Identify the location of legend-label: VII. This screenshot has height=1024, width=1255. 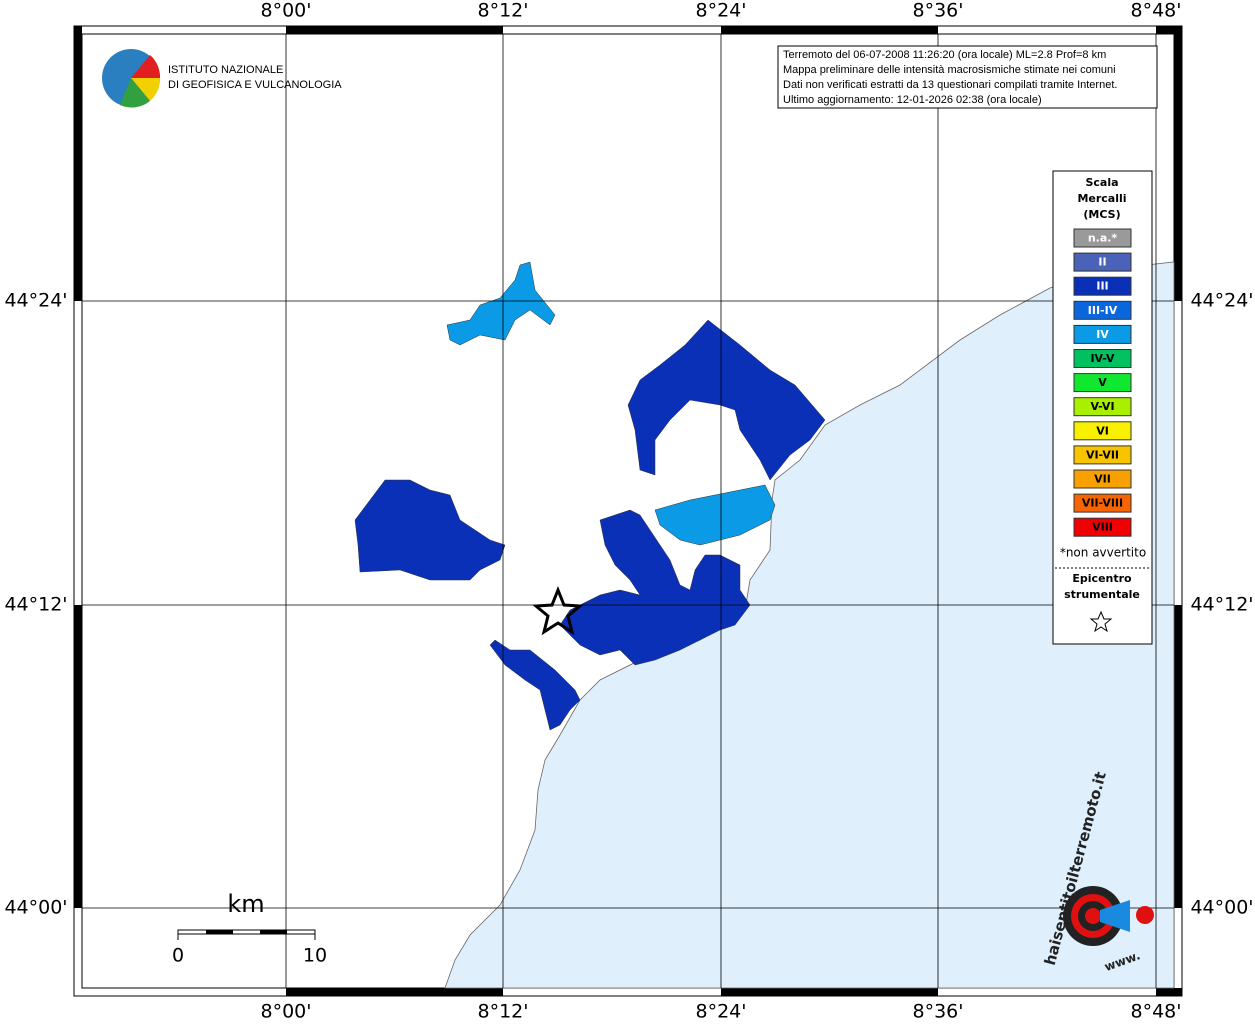
(1102, 479).